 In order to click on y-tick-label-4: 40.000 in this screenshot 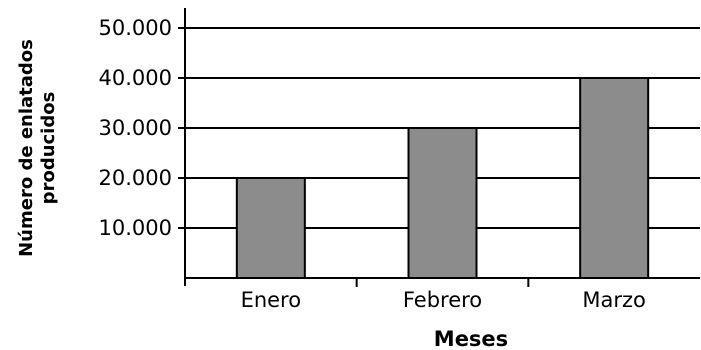, I will do `click(135, 78)`.